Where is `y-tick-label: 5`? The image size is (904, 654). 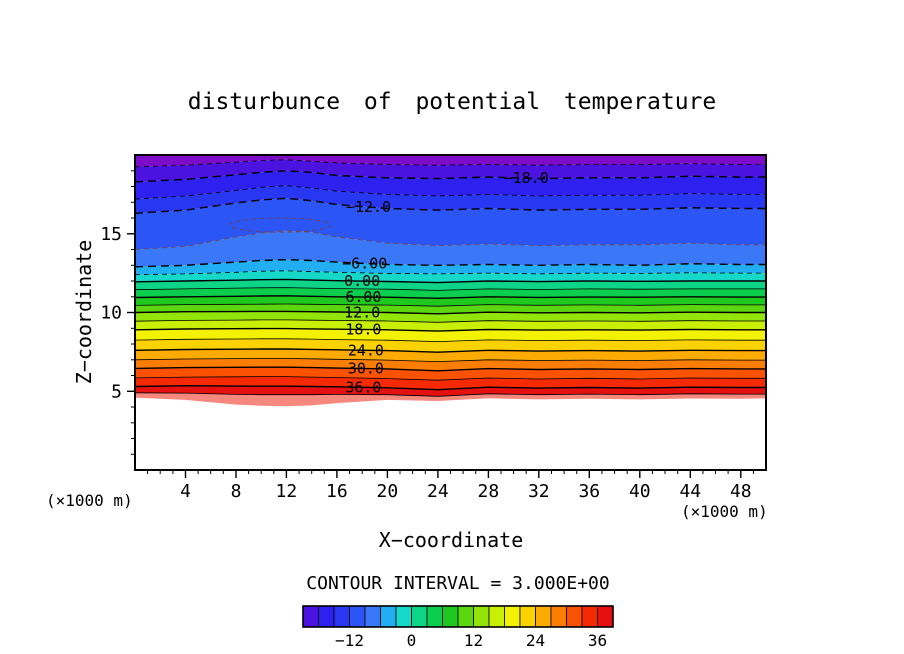 y-tick-label: 5 is located at coordinates (116, 391).